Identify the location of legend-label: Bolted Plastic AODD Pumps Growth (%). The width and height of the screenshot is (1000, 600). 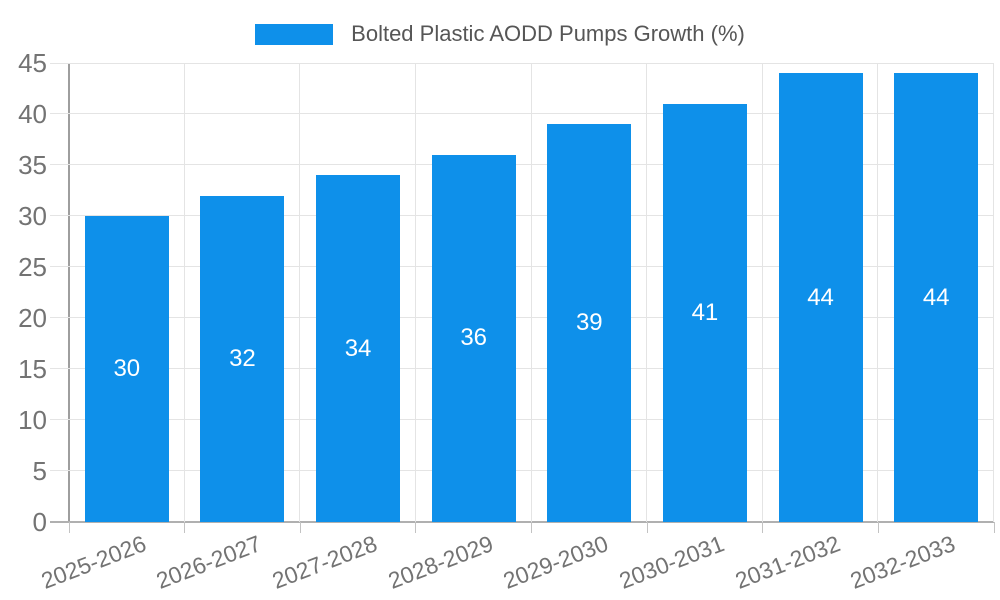
(548, 33).